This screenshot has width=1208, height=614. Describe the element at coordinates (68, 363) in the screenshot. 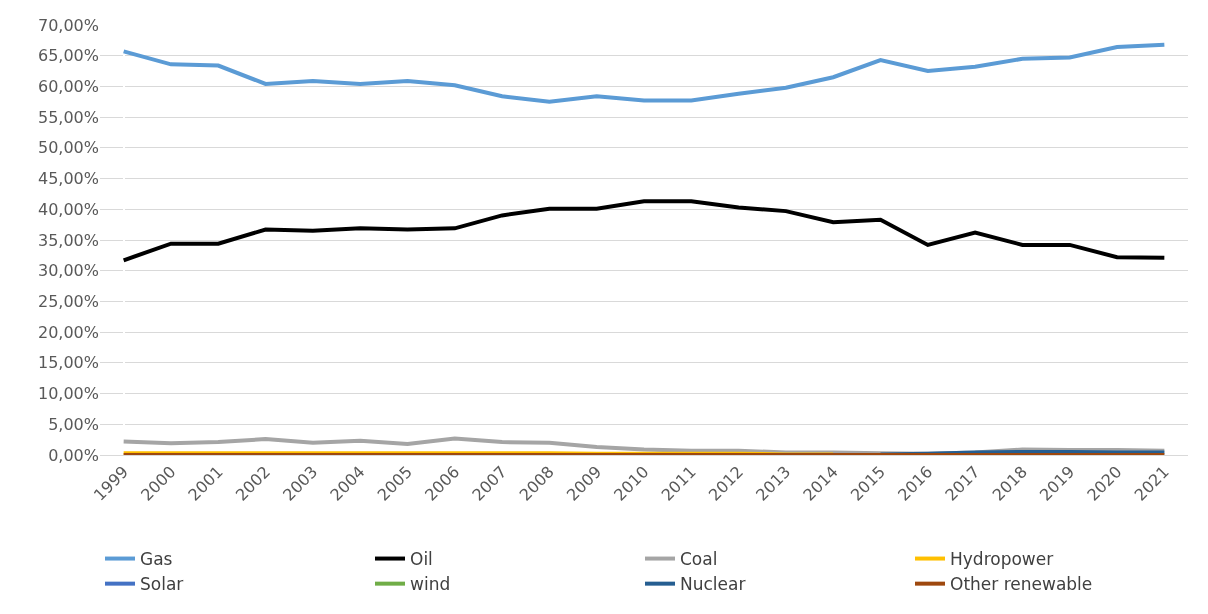

I see `y-tick-label: 15,00%` at that location.